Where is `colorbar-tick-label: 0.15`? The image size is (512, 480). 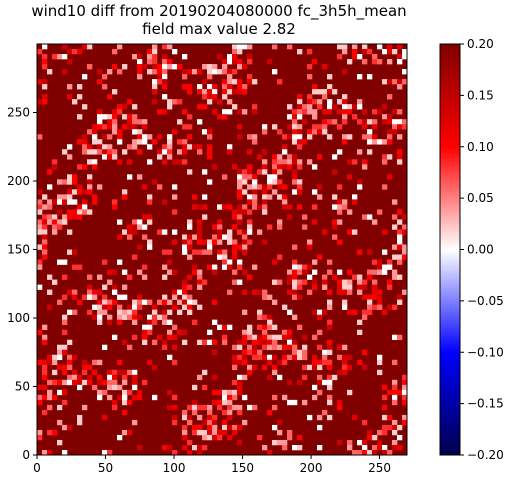
colorbar-tick-label: 0.15 is located at coordinates (480, 95).